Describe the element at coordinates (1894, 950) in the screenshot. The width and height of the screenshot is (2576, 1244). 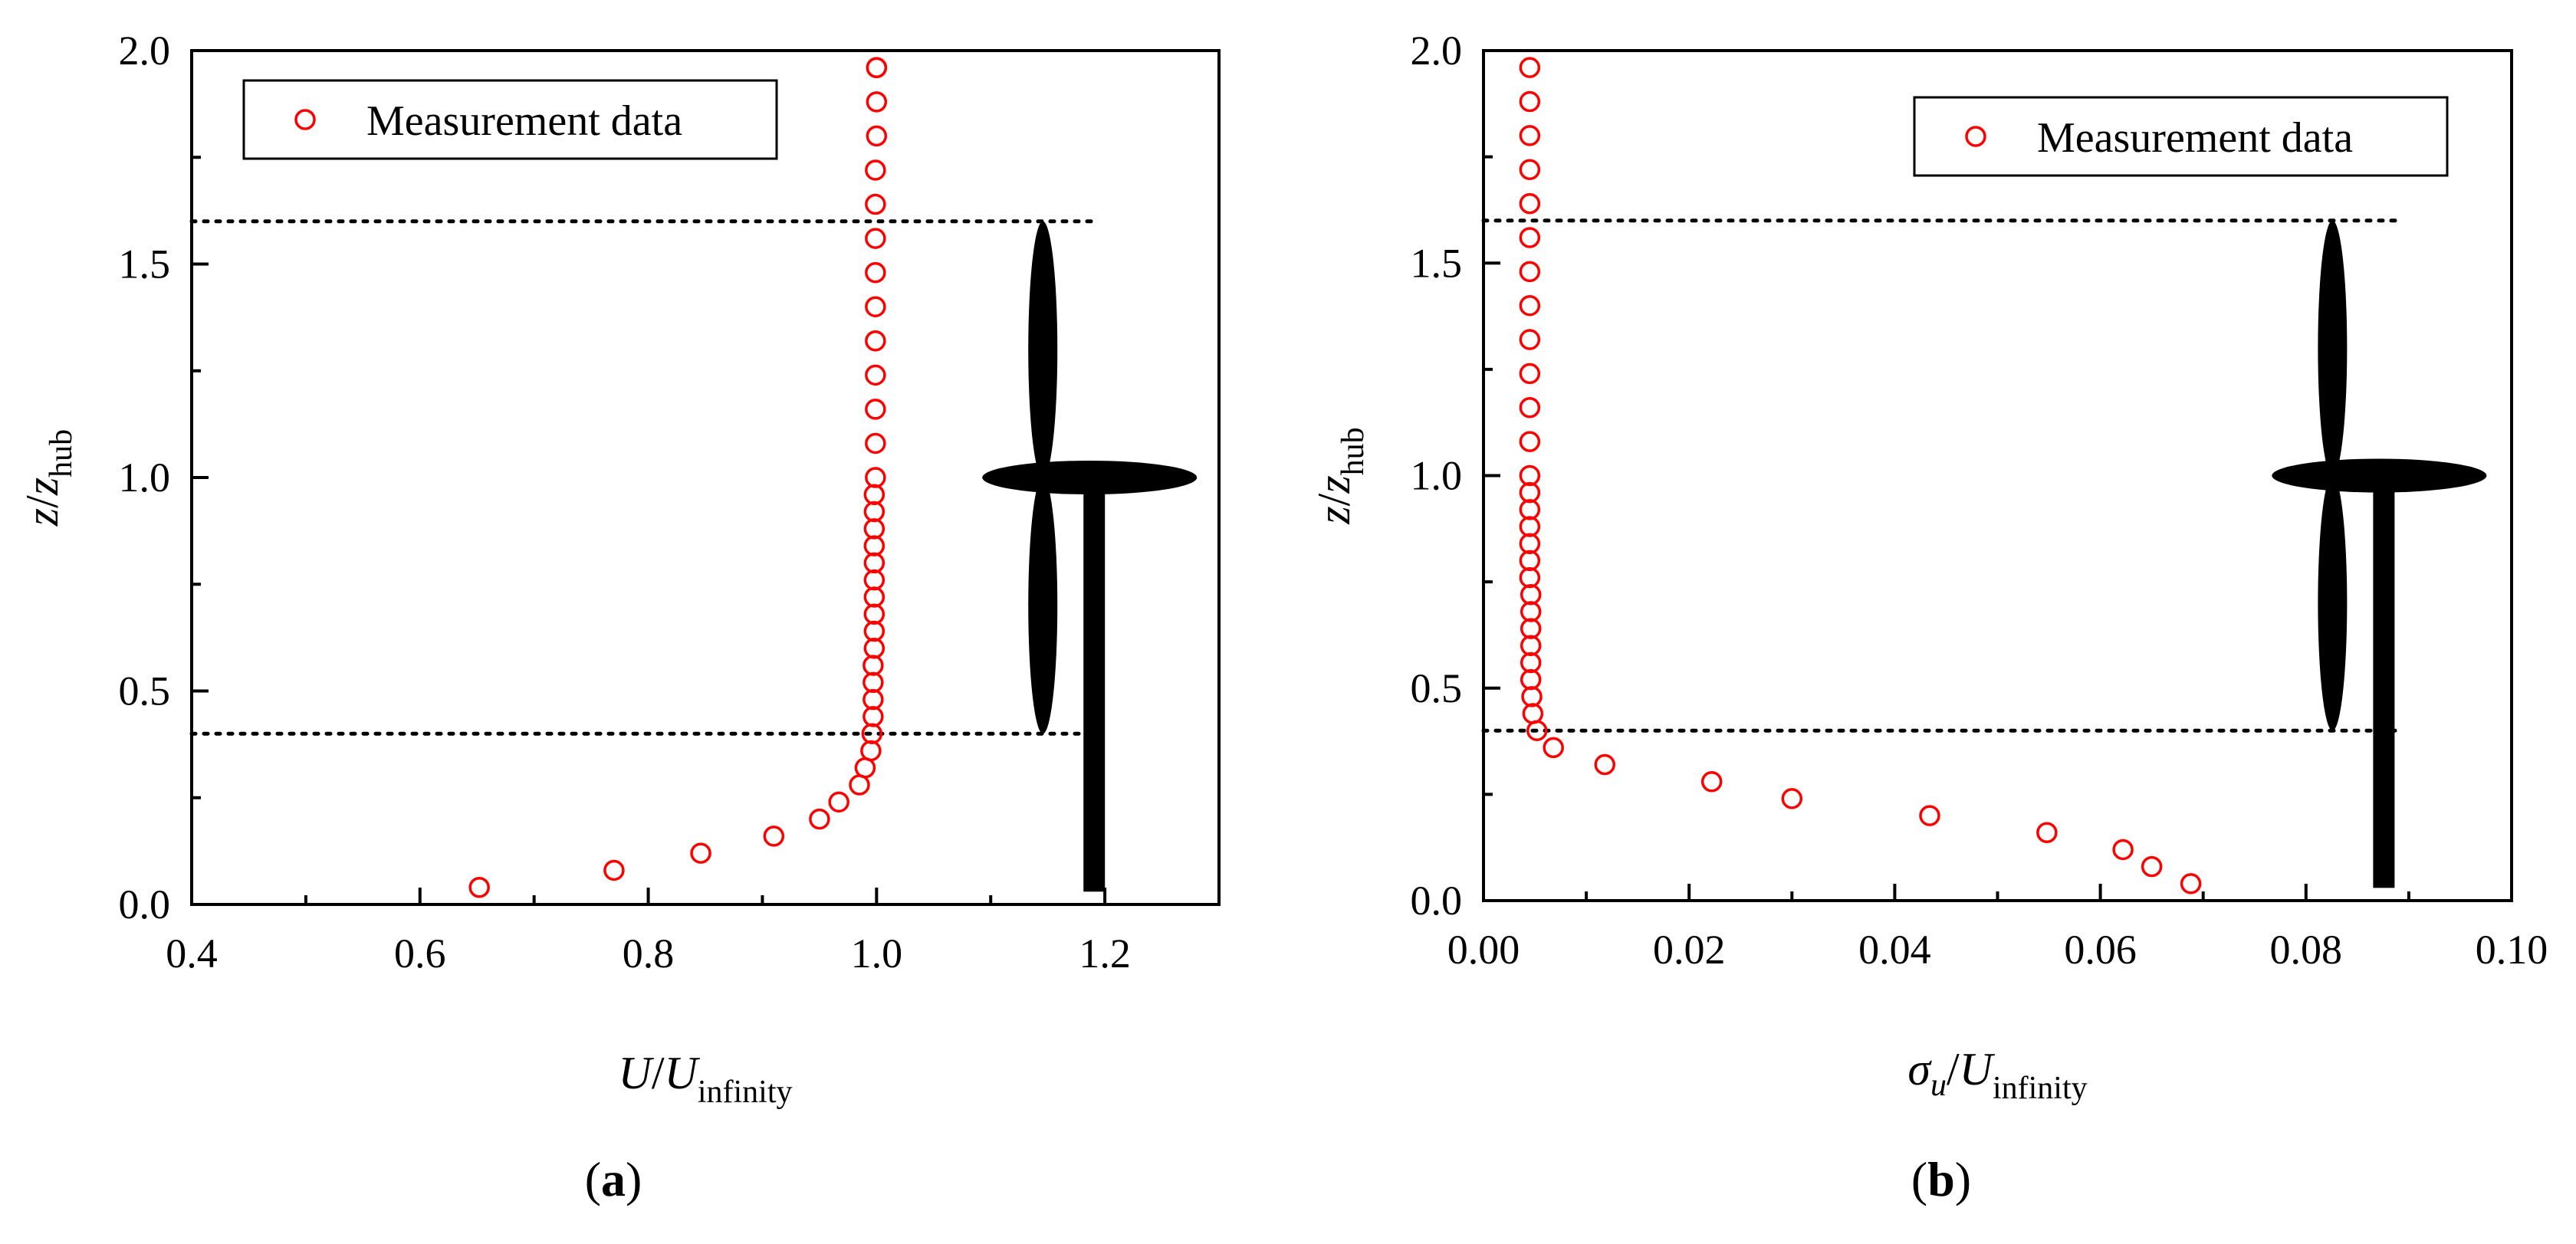
I see `x-tick-label: 0.04` at that location.